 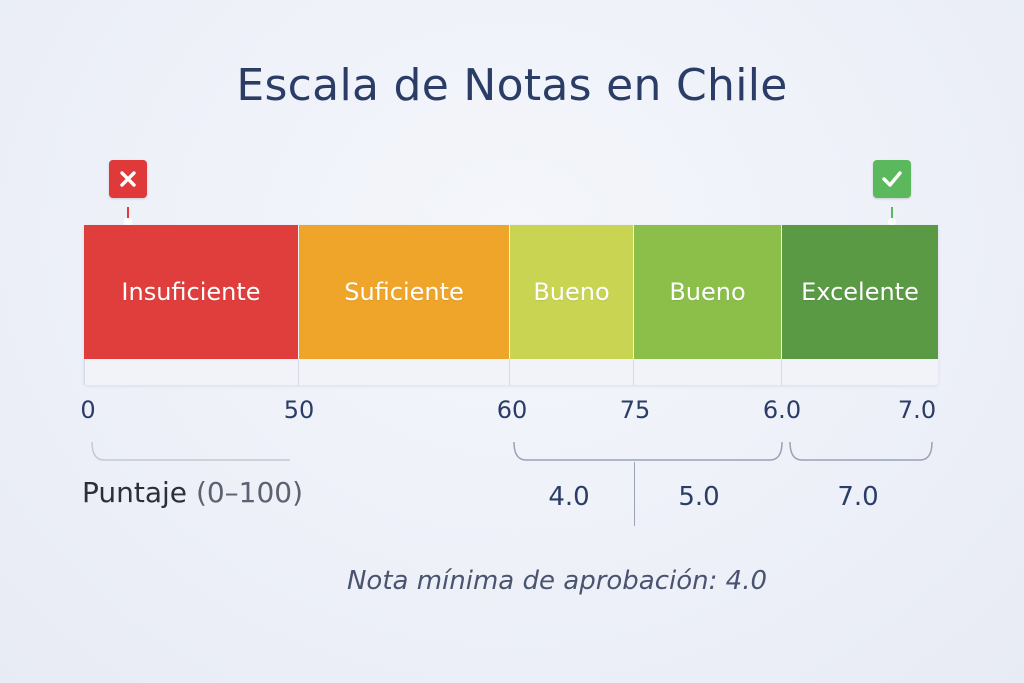 I want to click on pass-marker-dot, so click(x=892, y=222).